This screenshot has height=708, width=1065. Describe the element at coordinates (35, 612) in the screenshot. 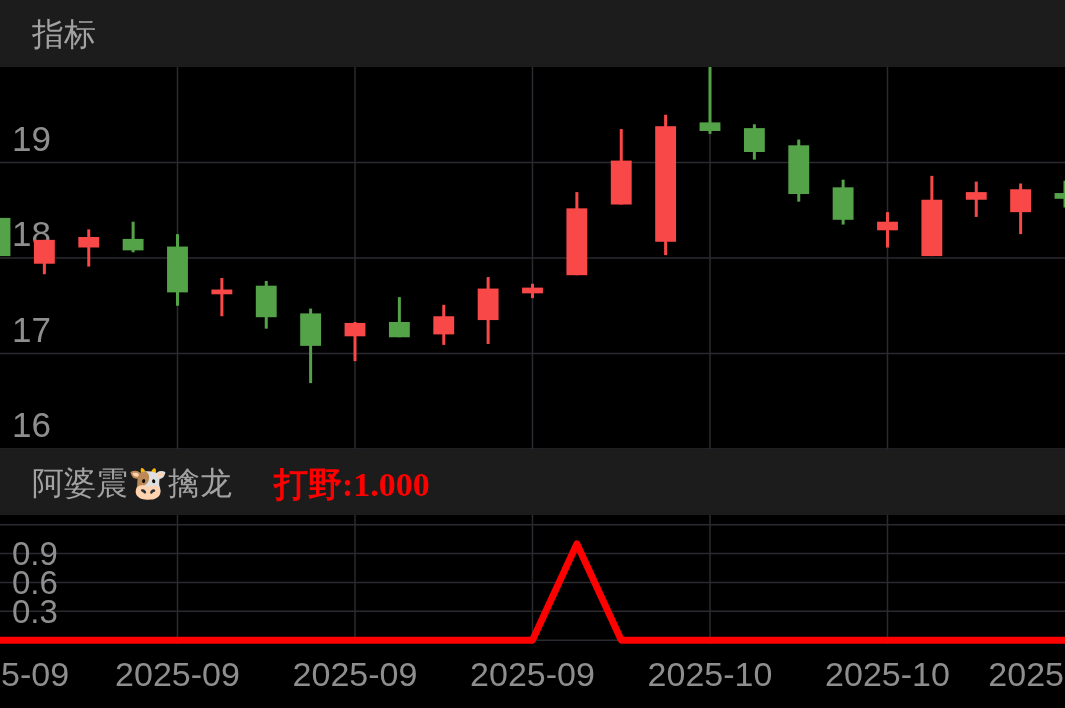

I see `y-tick-label: 0.3` at that location.